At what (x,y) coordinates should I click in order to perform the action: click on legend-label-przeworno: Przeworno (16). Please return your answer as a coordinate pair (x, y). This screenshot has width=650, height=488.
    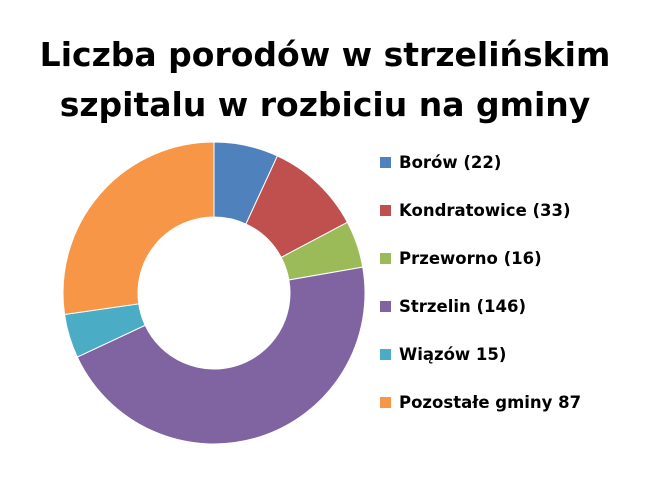
    Looking at the image, I should click on (470, 258).